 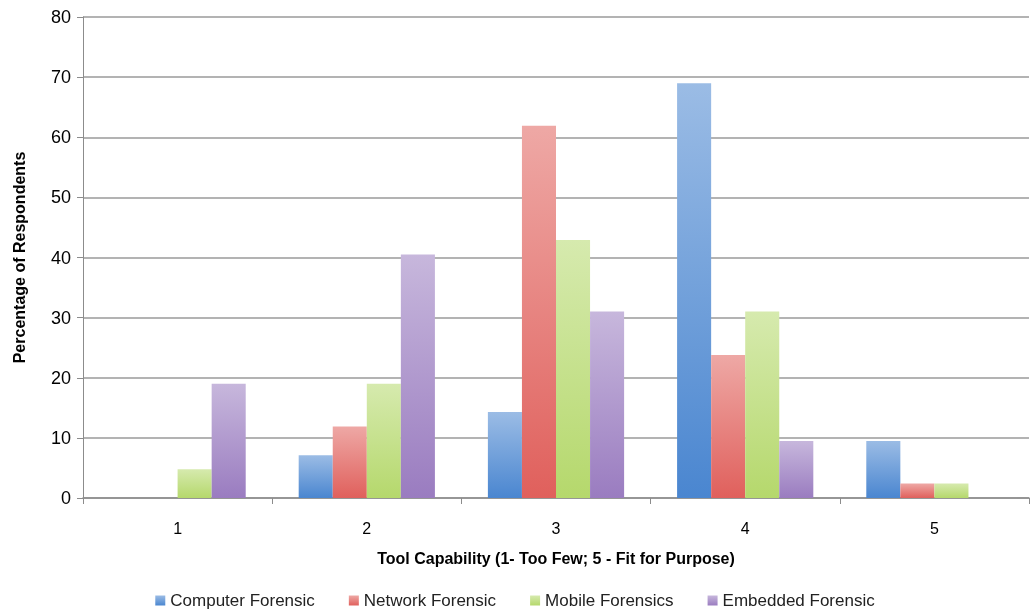 I want to click on legend-label: Computer Forensic, so click(x=243, y=600).